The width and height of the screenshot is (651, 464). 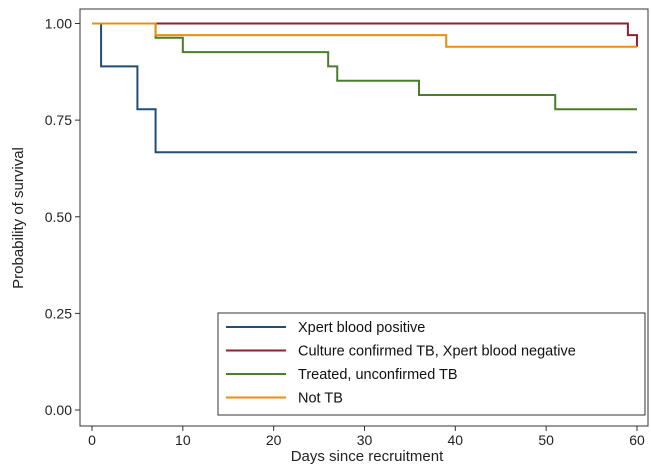 What do you see at coordinates (58, 120) in the screenshot?
I see `y-tick-label: 0.75` at bounding box center [58, 120].